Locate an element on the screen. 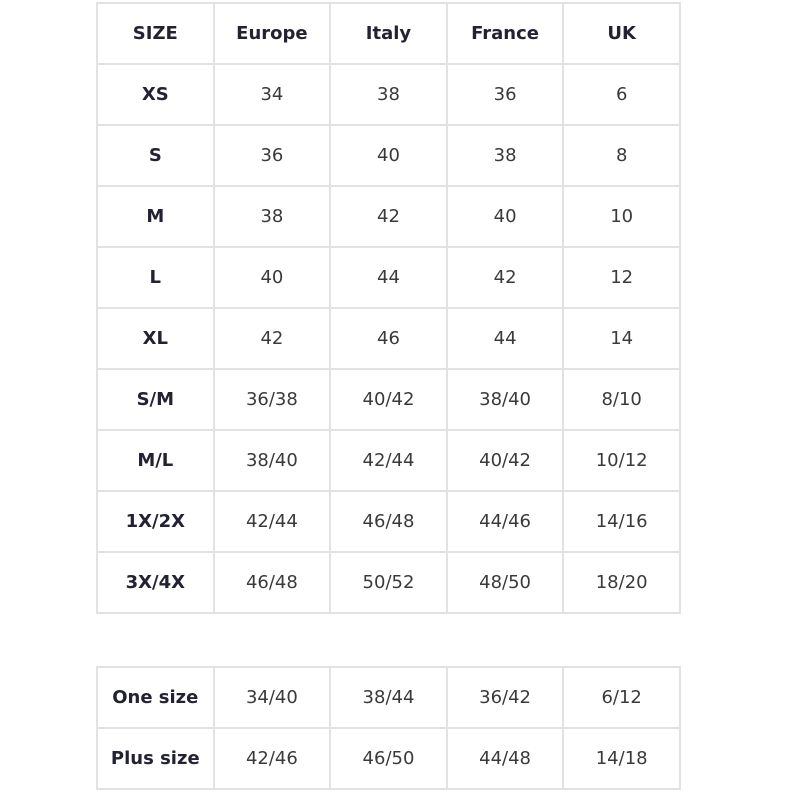 The image size is (800, 800). size-value: 46/50 is located at coordinates (388, 758).